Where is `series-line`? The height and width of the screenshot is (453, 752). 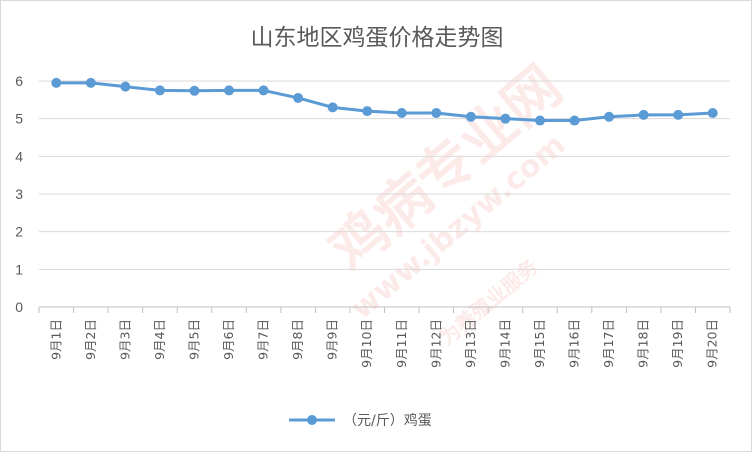
series-line is located at coordinates (384, 102).